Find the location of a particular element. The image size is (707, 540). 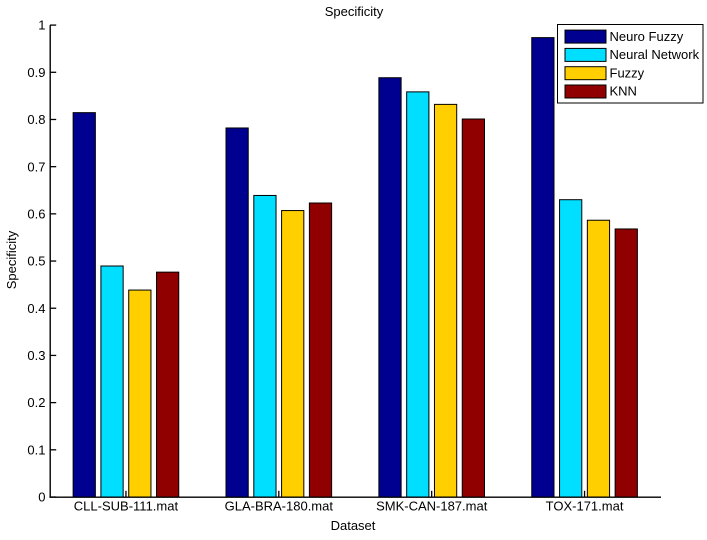

svg-text: 0.3 is located at coordinates (36, 355).